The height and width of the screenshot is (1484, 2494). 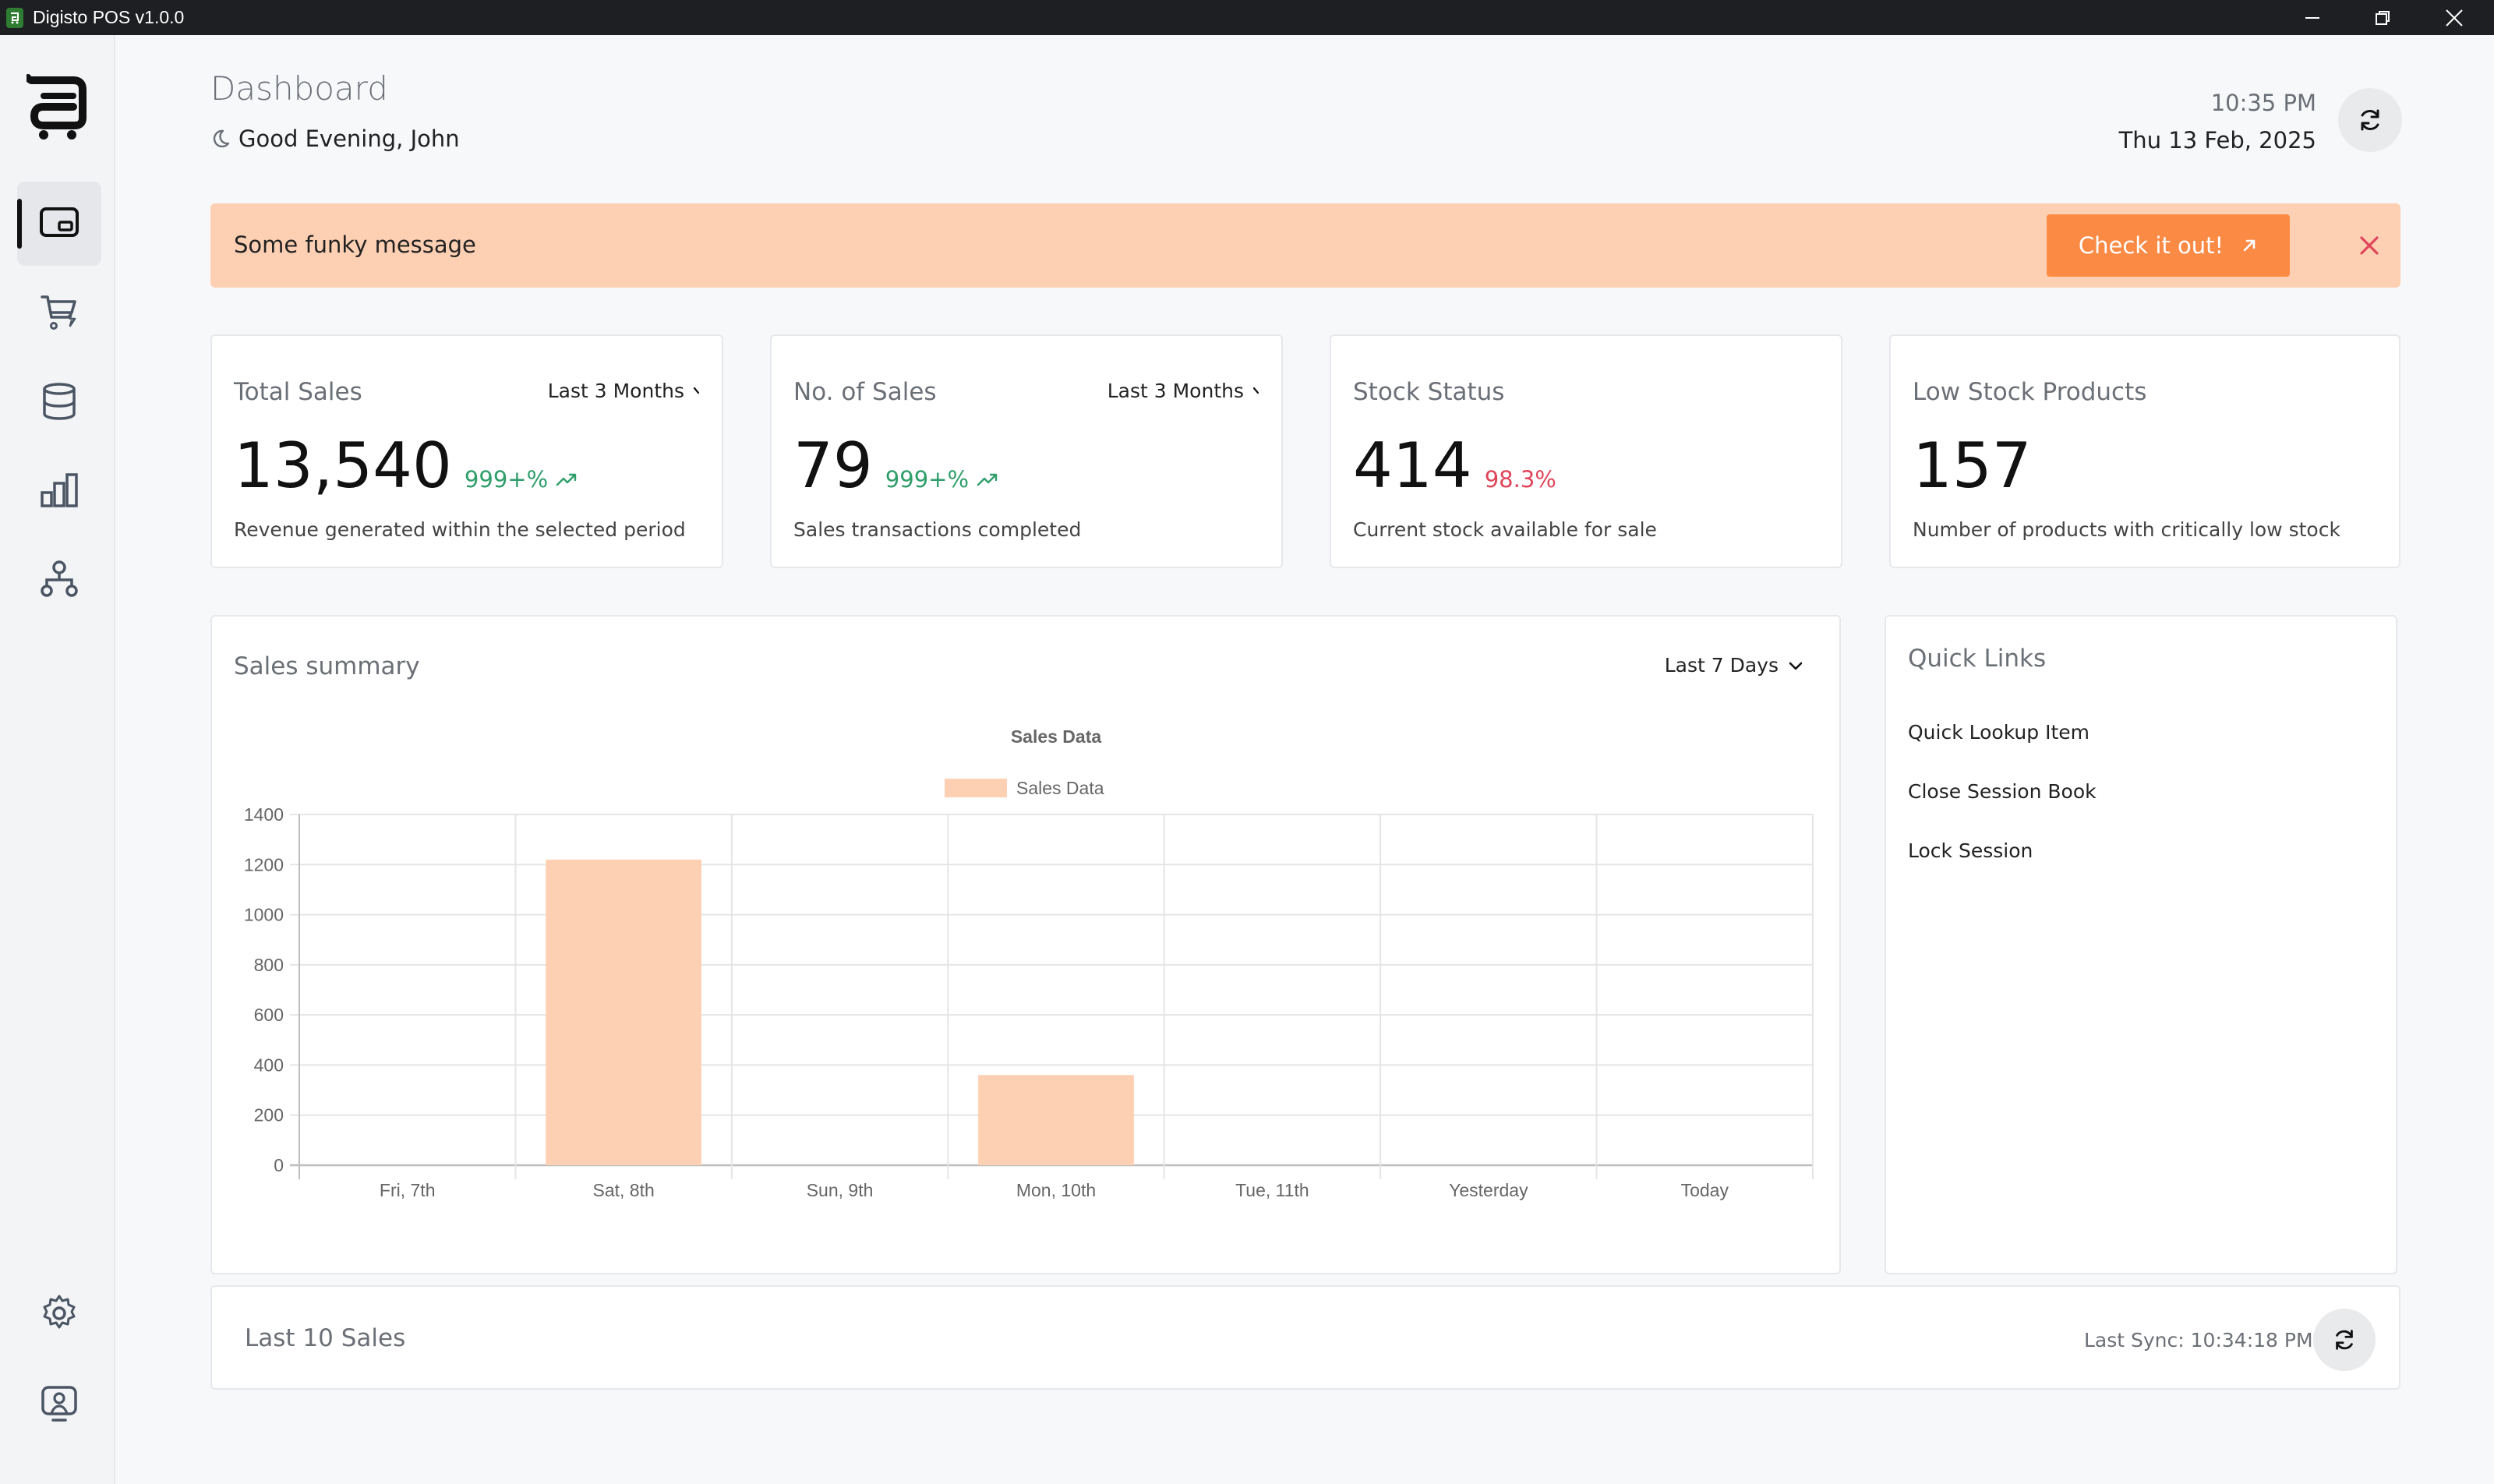 What do you see at coordinates (2151, 245) in the screenshot?
I see `cta-label: Check it out!` at bounding box center [2151, 245].